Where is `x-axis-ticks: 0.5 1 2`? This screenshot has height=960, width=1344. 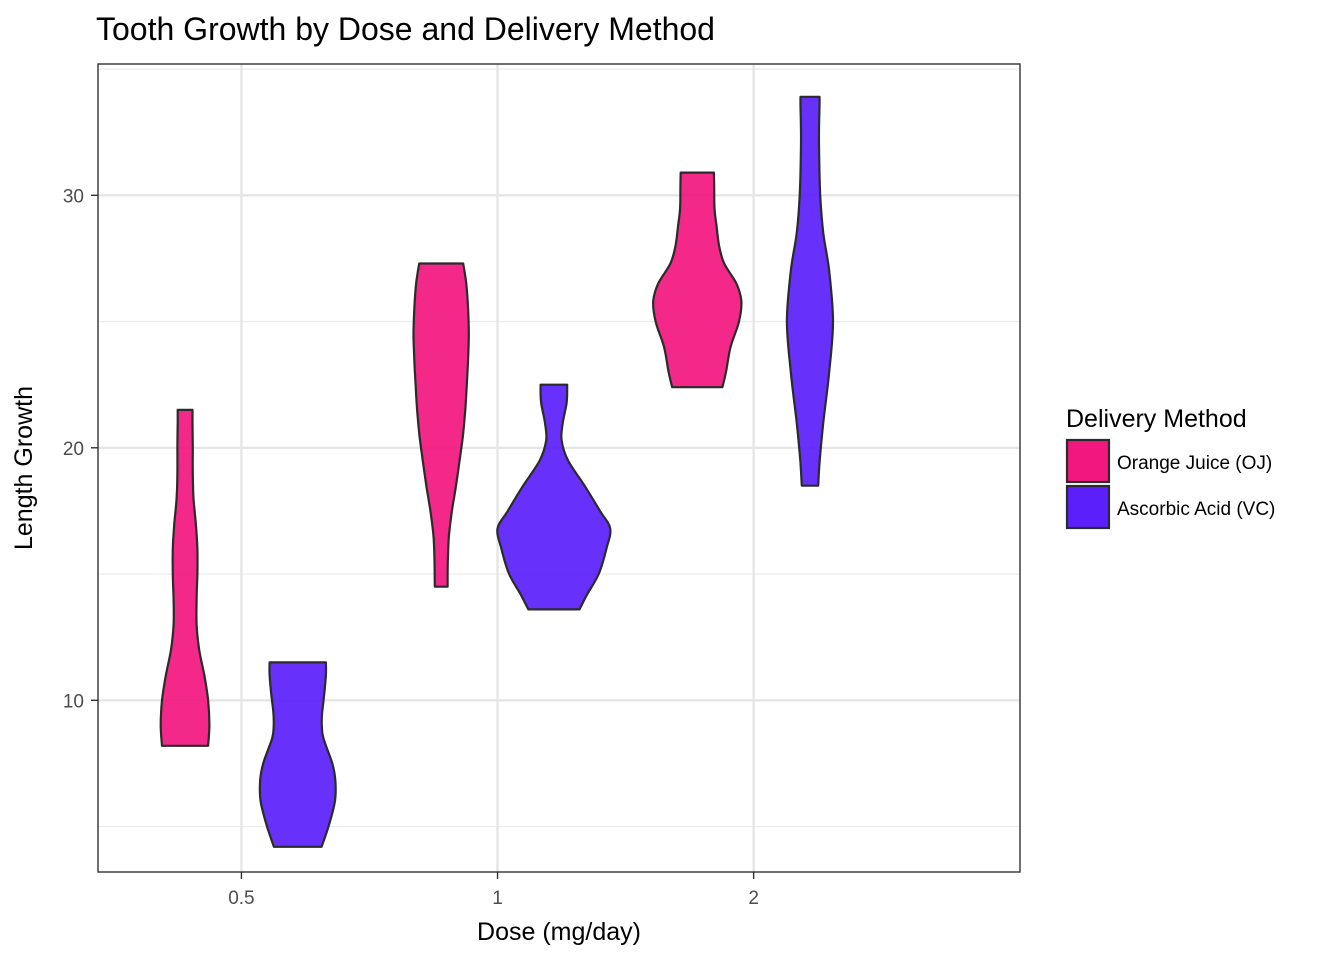
x-axis-ticks: 0.5 1 2 is located at coordinates (493, 890).